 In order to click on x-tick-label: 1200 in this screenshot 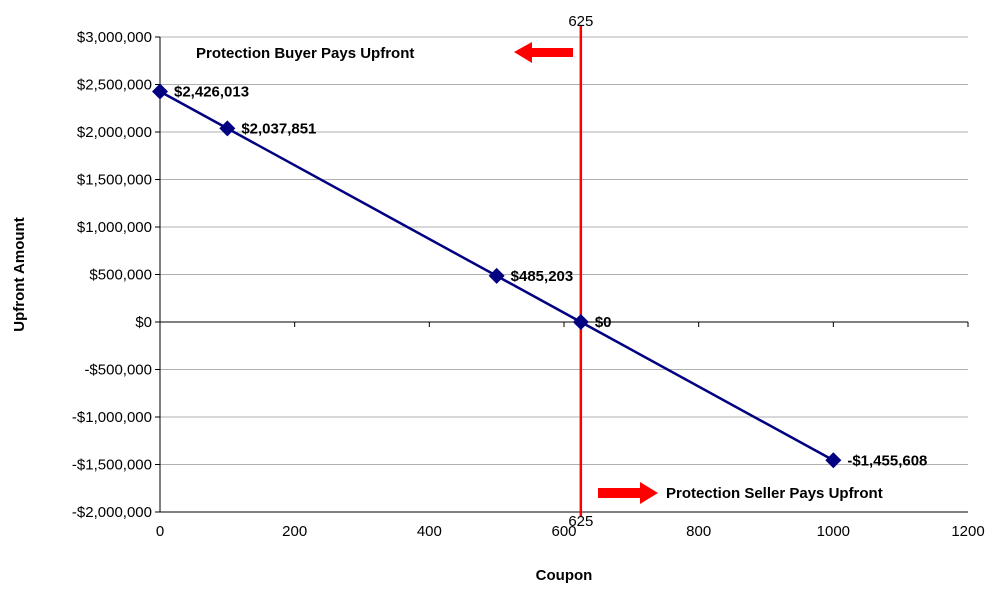, I will do `click(967, 531)`.